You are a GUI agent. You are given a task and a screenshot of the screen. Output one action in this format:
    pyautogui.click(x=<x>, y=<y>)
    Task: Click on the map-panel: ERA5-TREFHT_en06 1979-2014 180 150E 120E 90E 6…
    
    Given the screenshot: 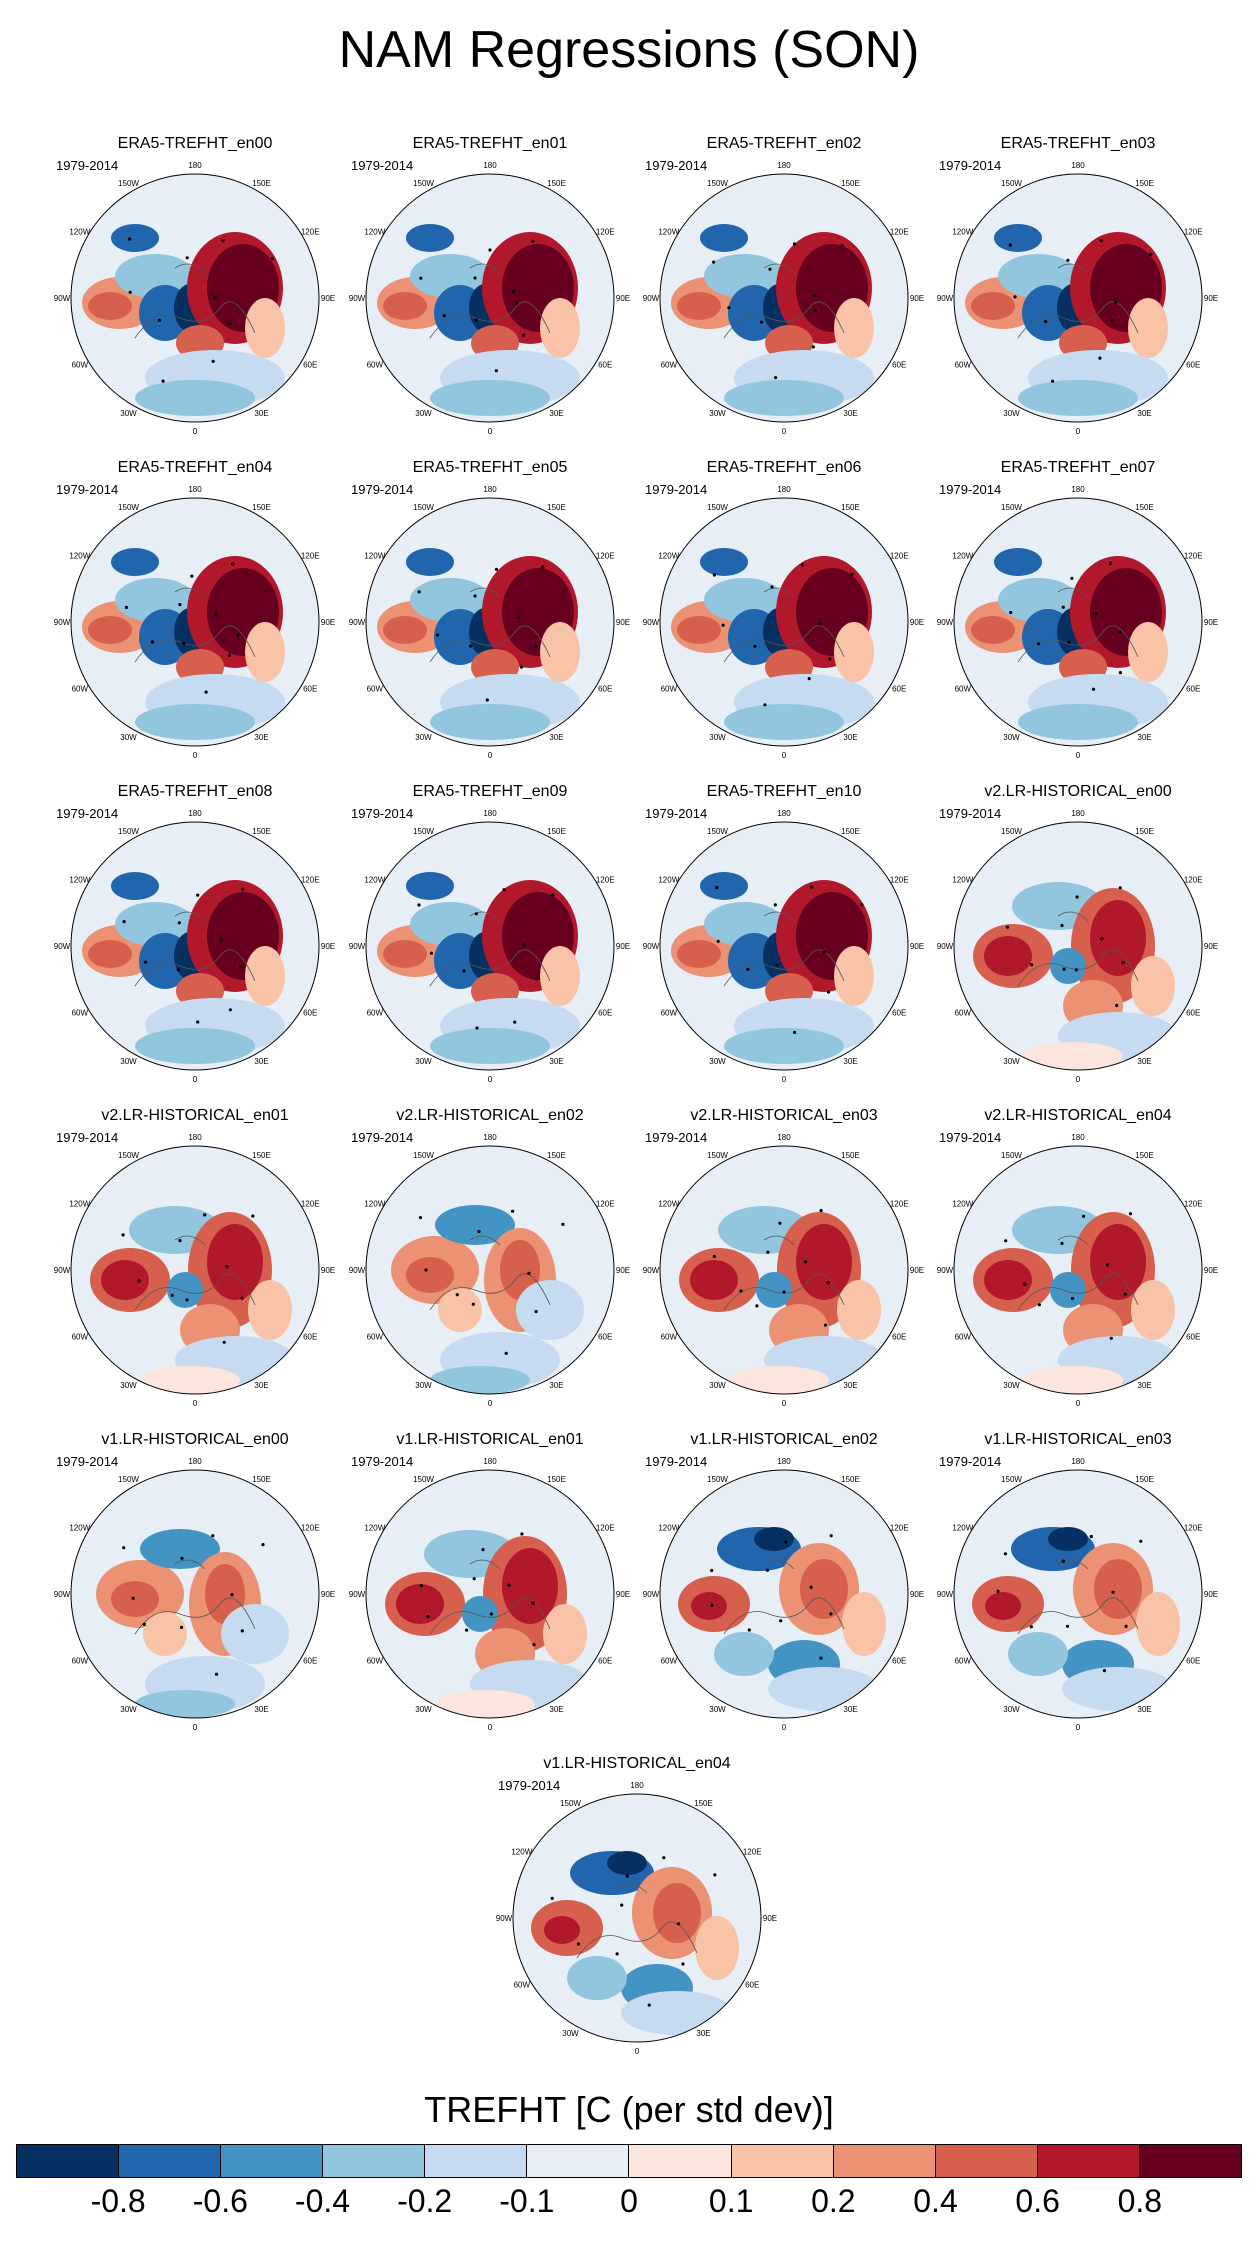 What is the action you would take?
    pyautogui.click(x=784, y=609)
    